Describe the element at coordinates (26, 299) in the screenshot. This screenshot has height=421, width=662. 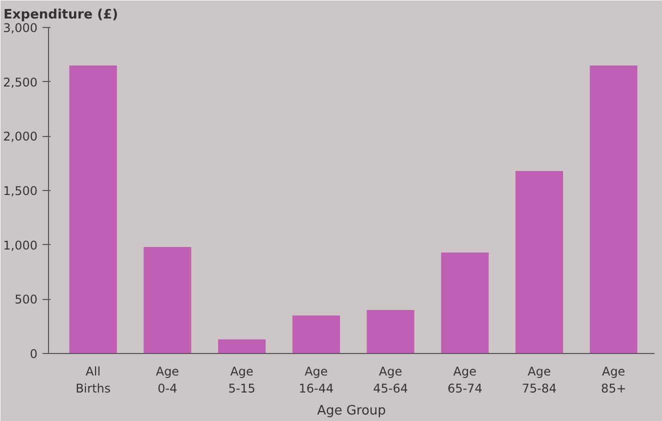
I see `y-tick-label: 500` at that location.